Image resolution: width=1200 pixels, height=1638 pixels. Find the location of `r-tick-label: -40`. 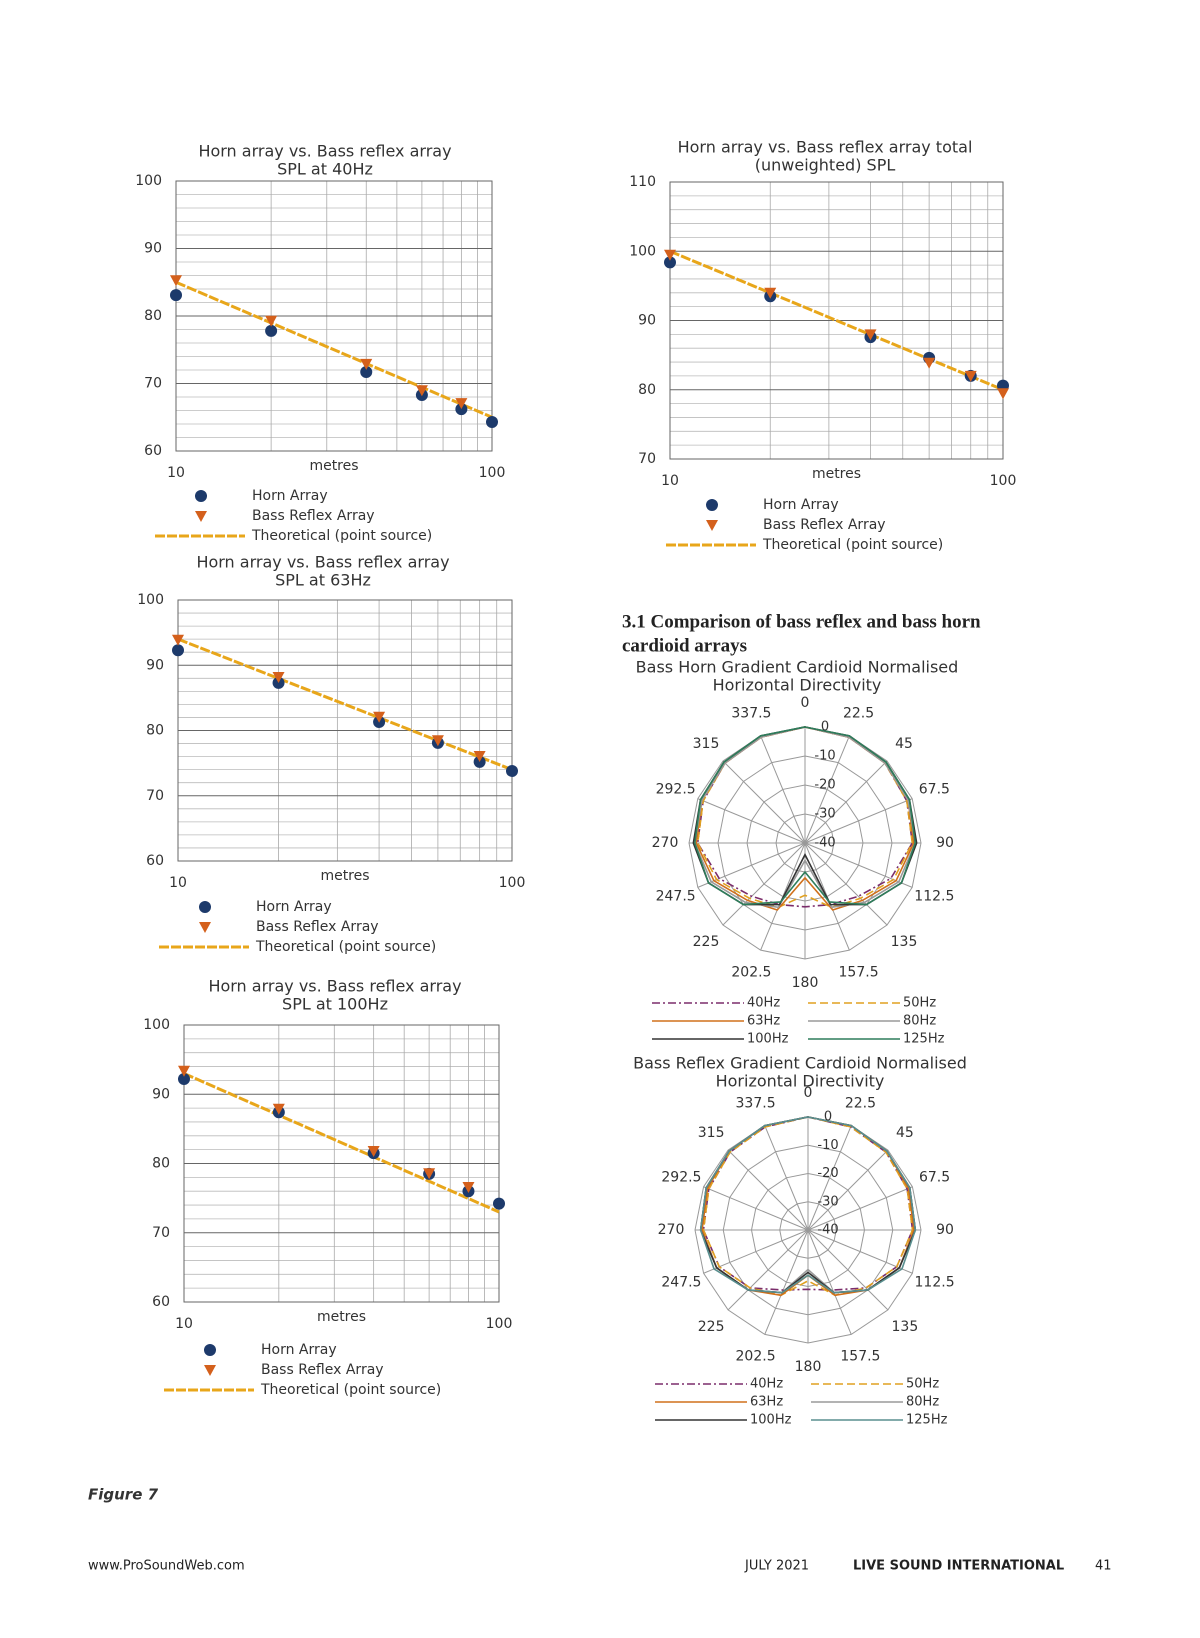

r-tick-label: -40 is located at coordinates (824, 843).